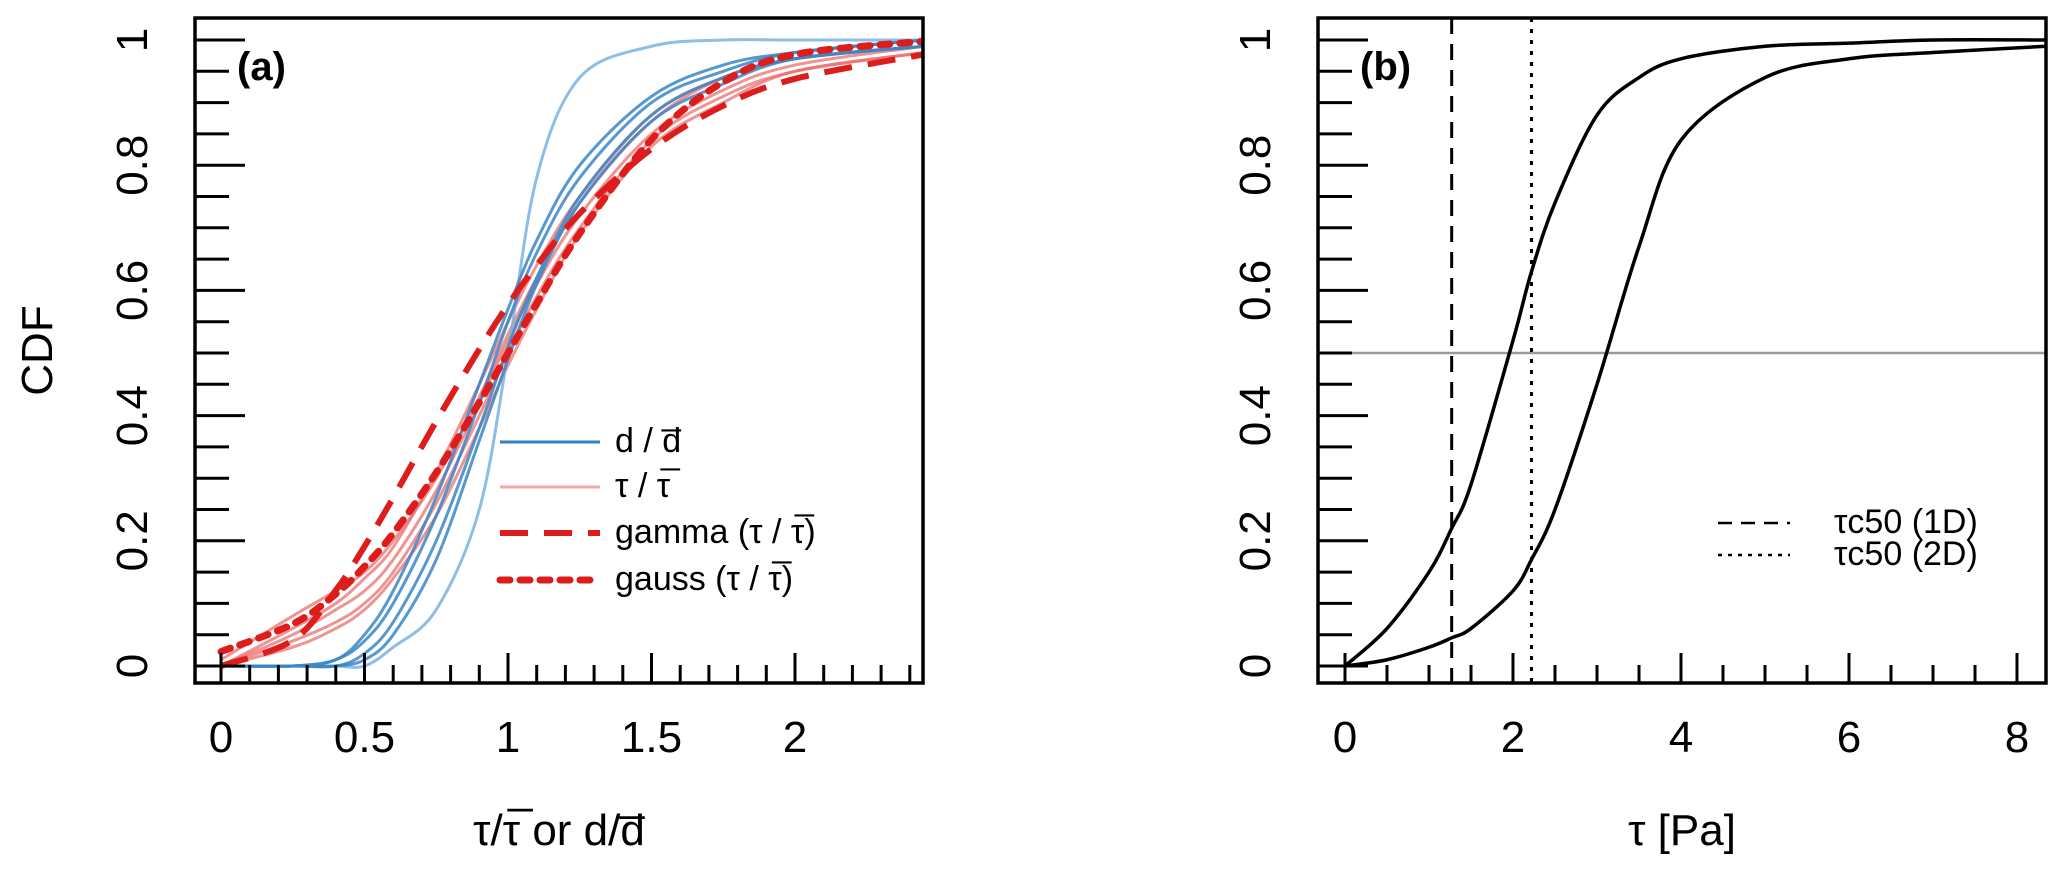 The height and width of the screenshot is (880, 2067). What do you see at coordinates (651, 737) in the screenshot?
I see `x-tick-label: 1.5` at bounding box center [651, 737].